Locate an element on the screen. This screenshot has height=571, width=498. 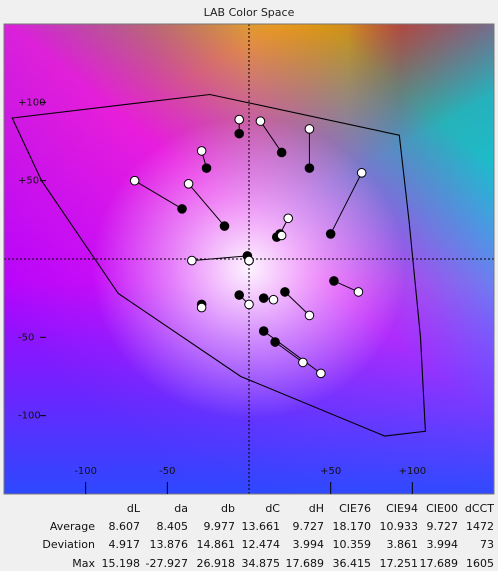
stat-cell: 14.861 is located at coordinates (216, 544).